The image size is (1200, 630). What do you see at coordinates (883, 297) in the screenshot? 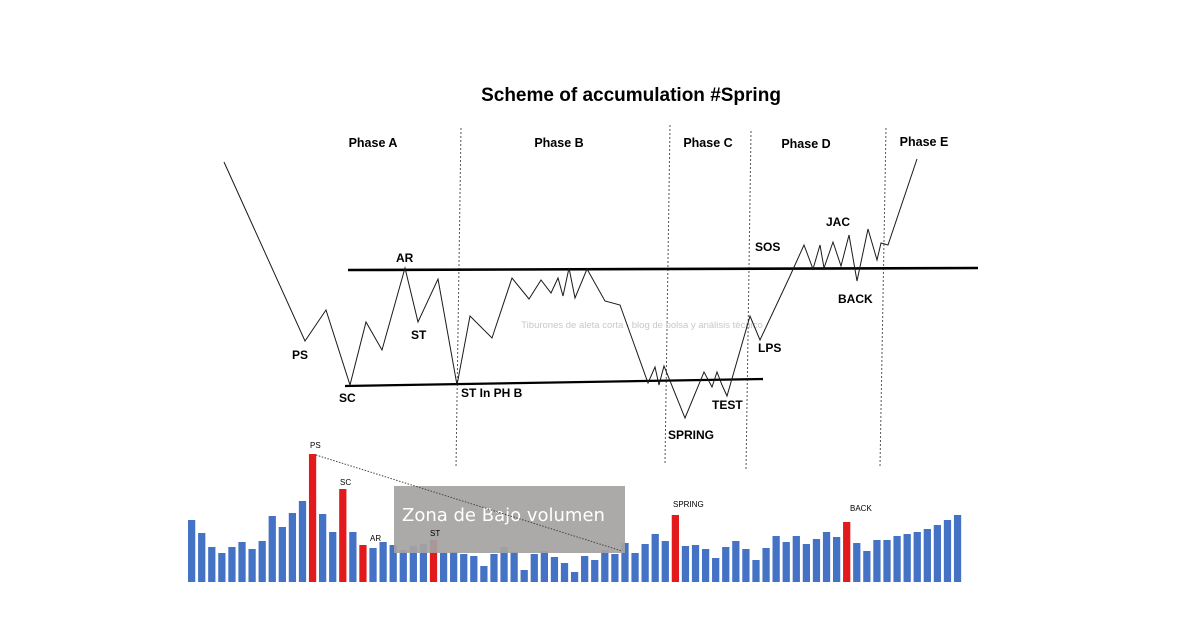
I see `separator-d-e` at bounding box center [883, 297].